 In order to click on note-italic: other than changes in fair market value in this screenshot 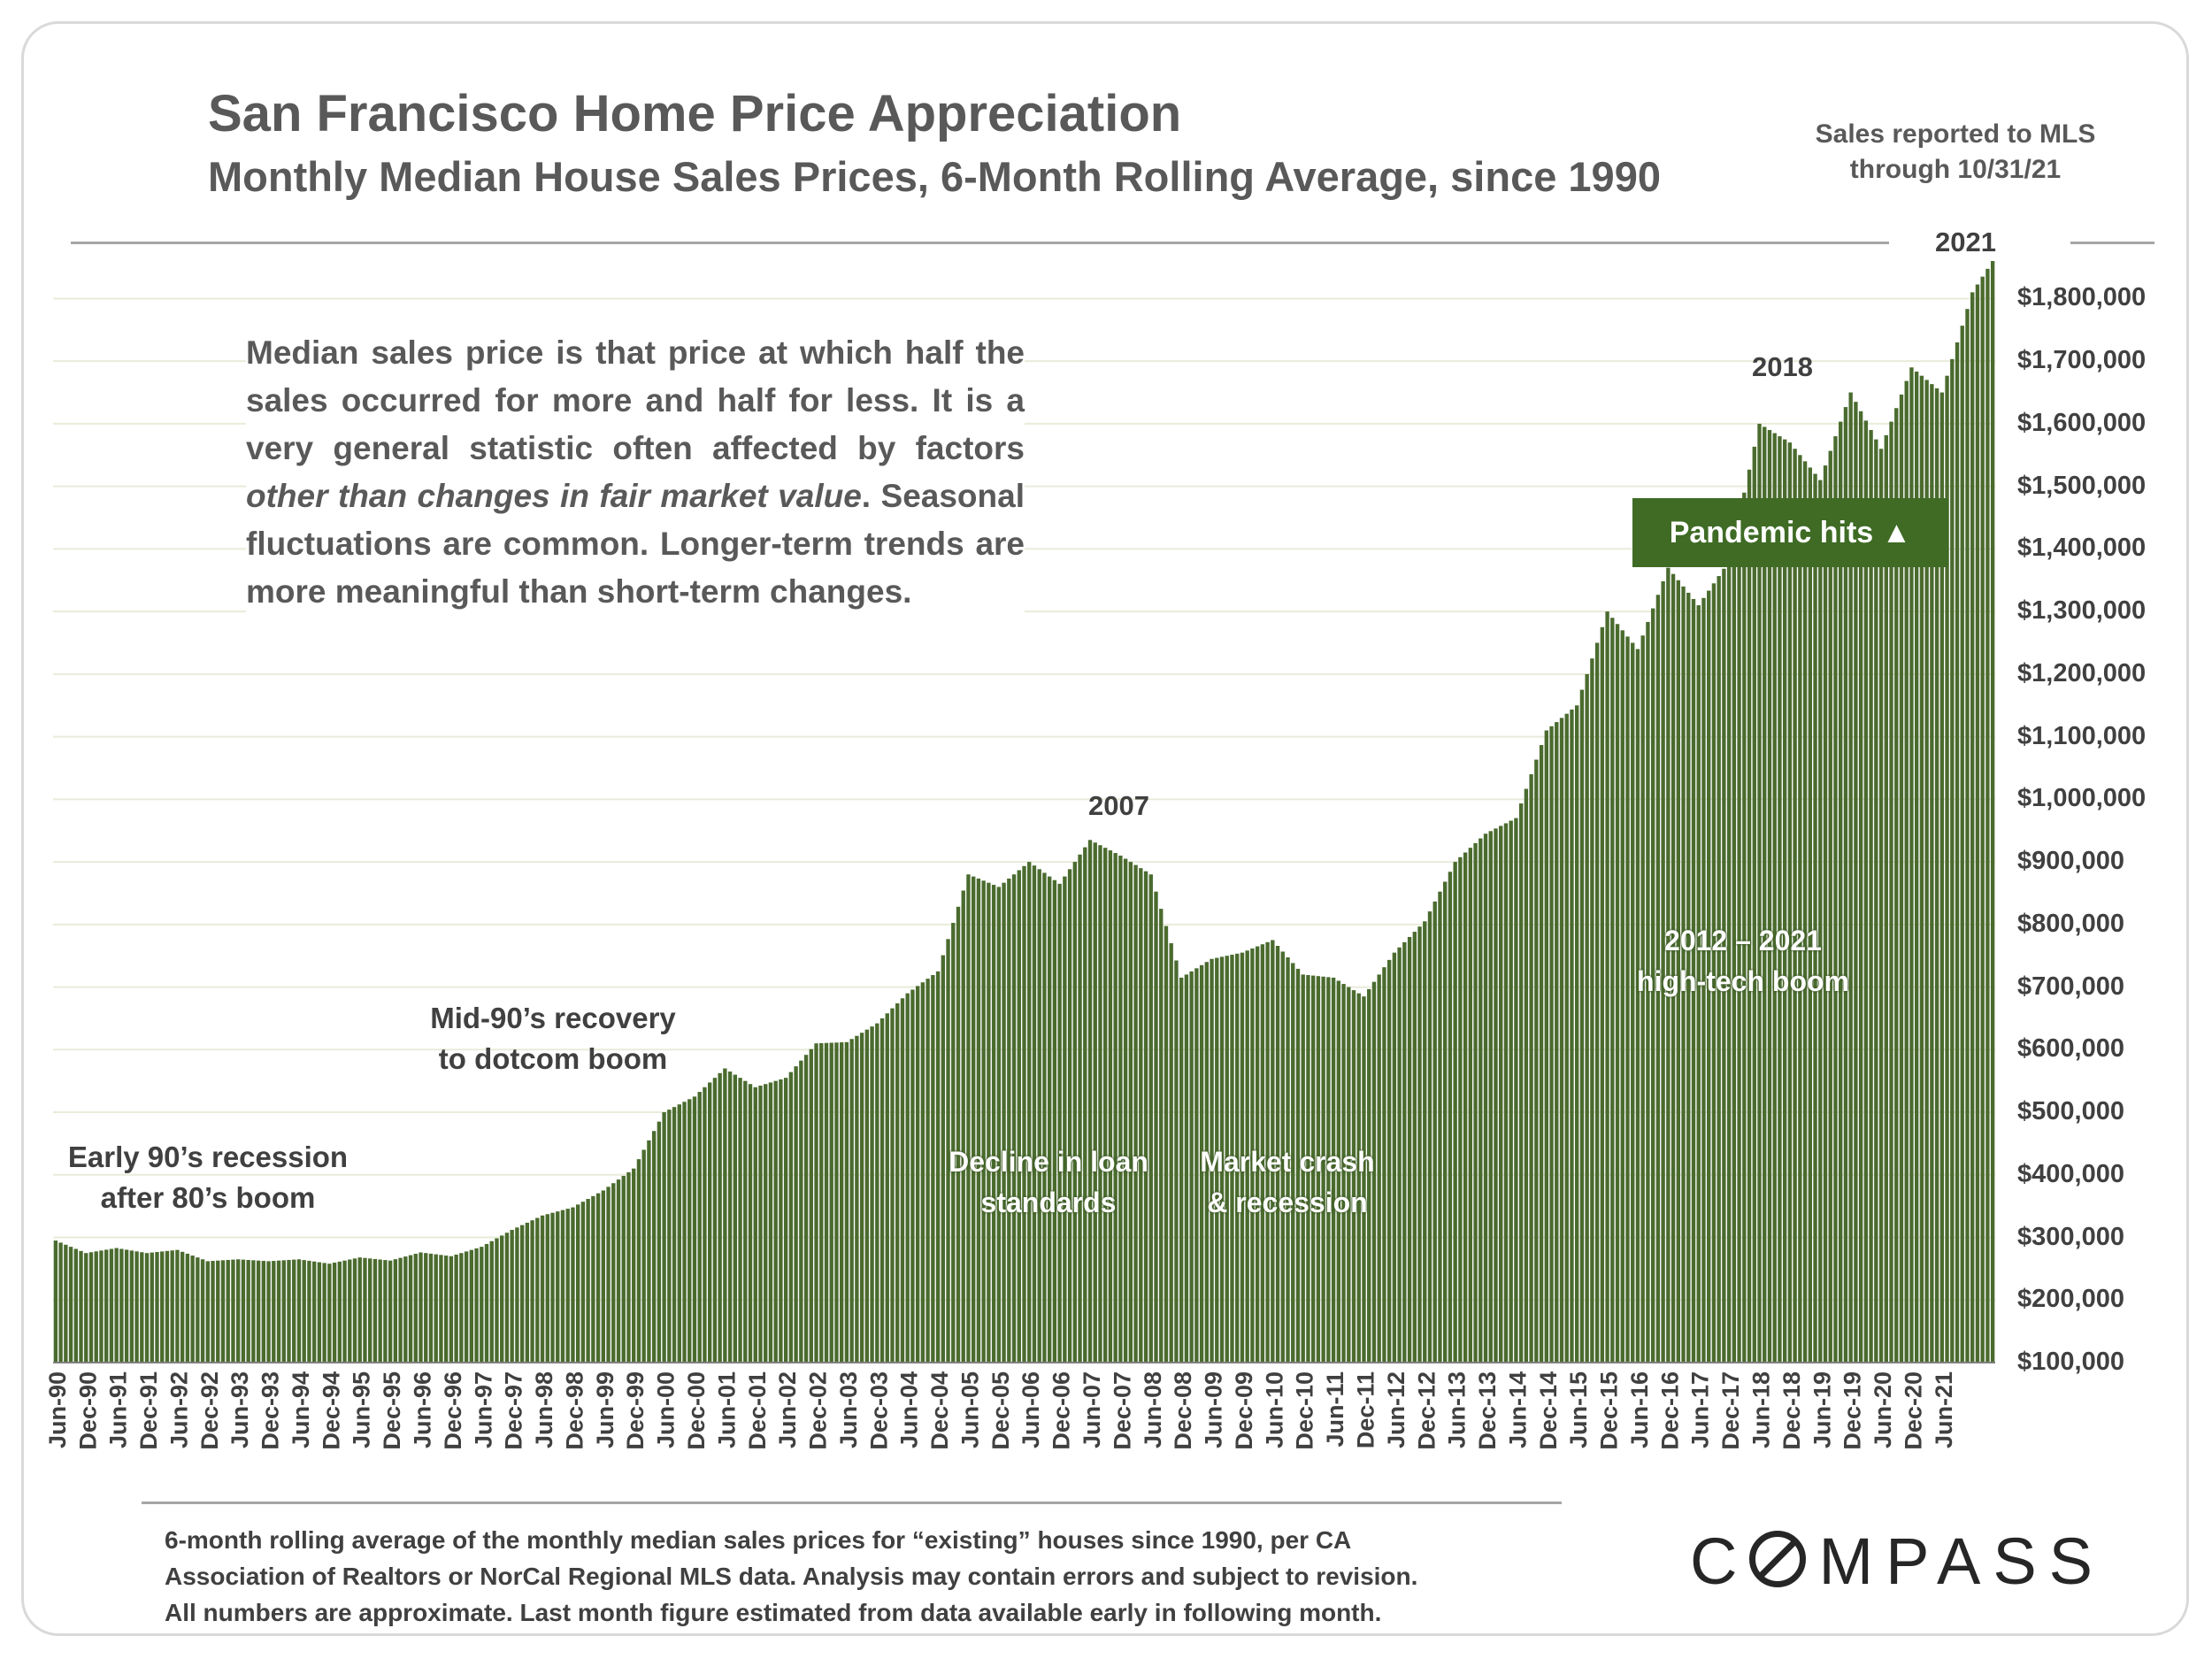, I will do `click(554, 496)`.